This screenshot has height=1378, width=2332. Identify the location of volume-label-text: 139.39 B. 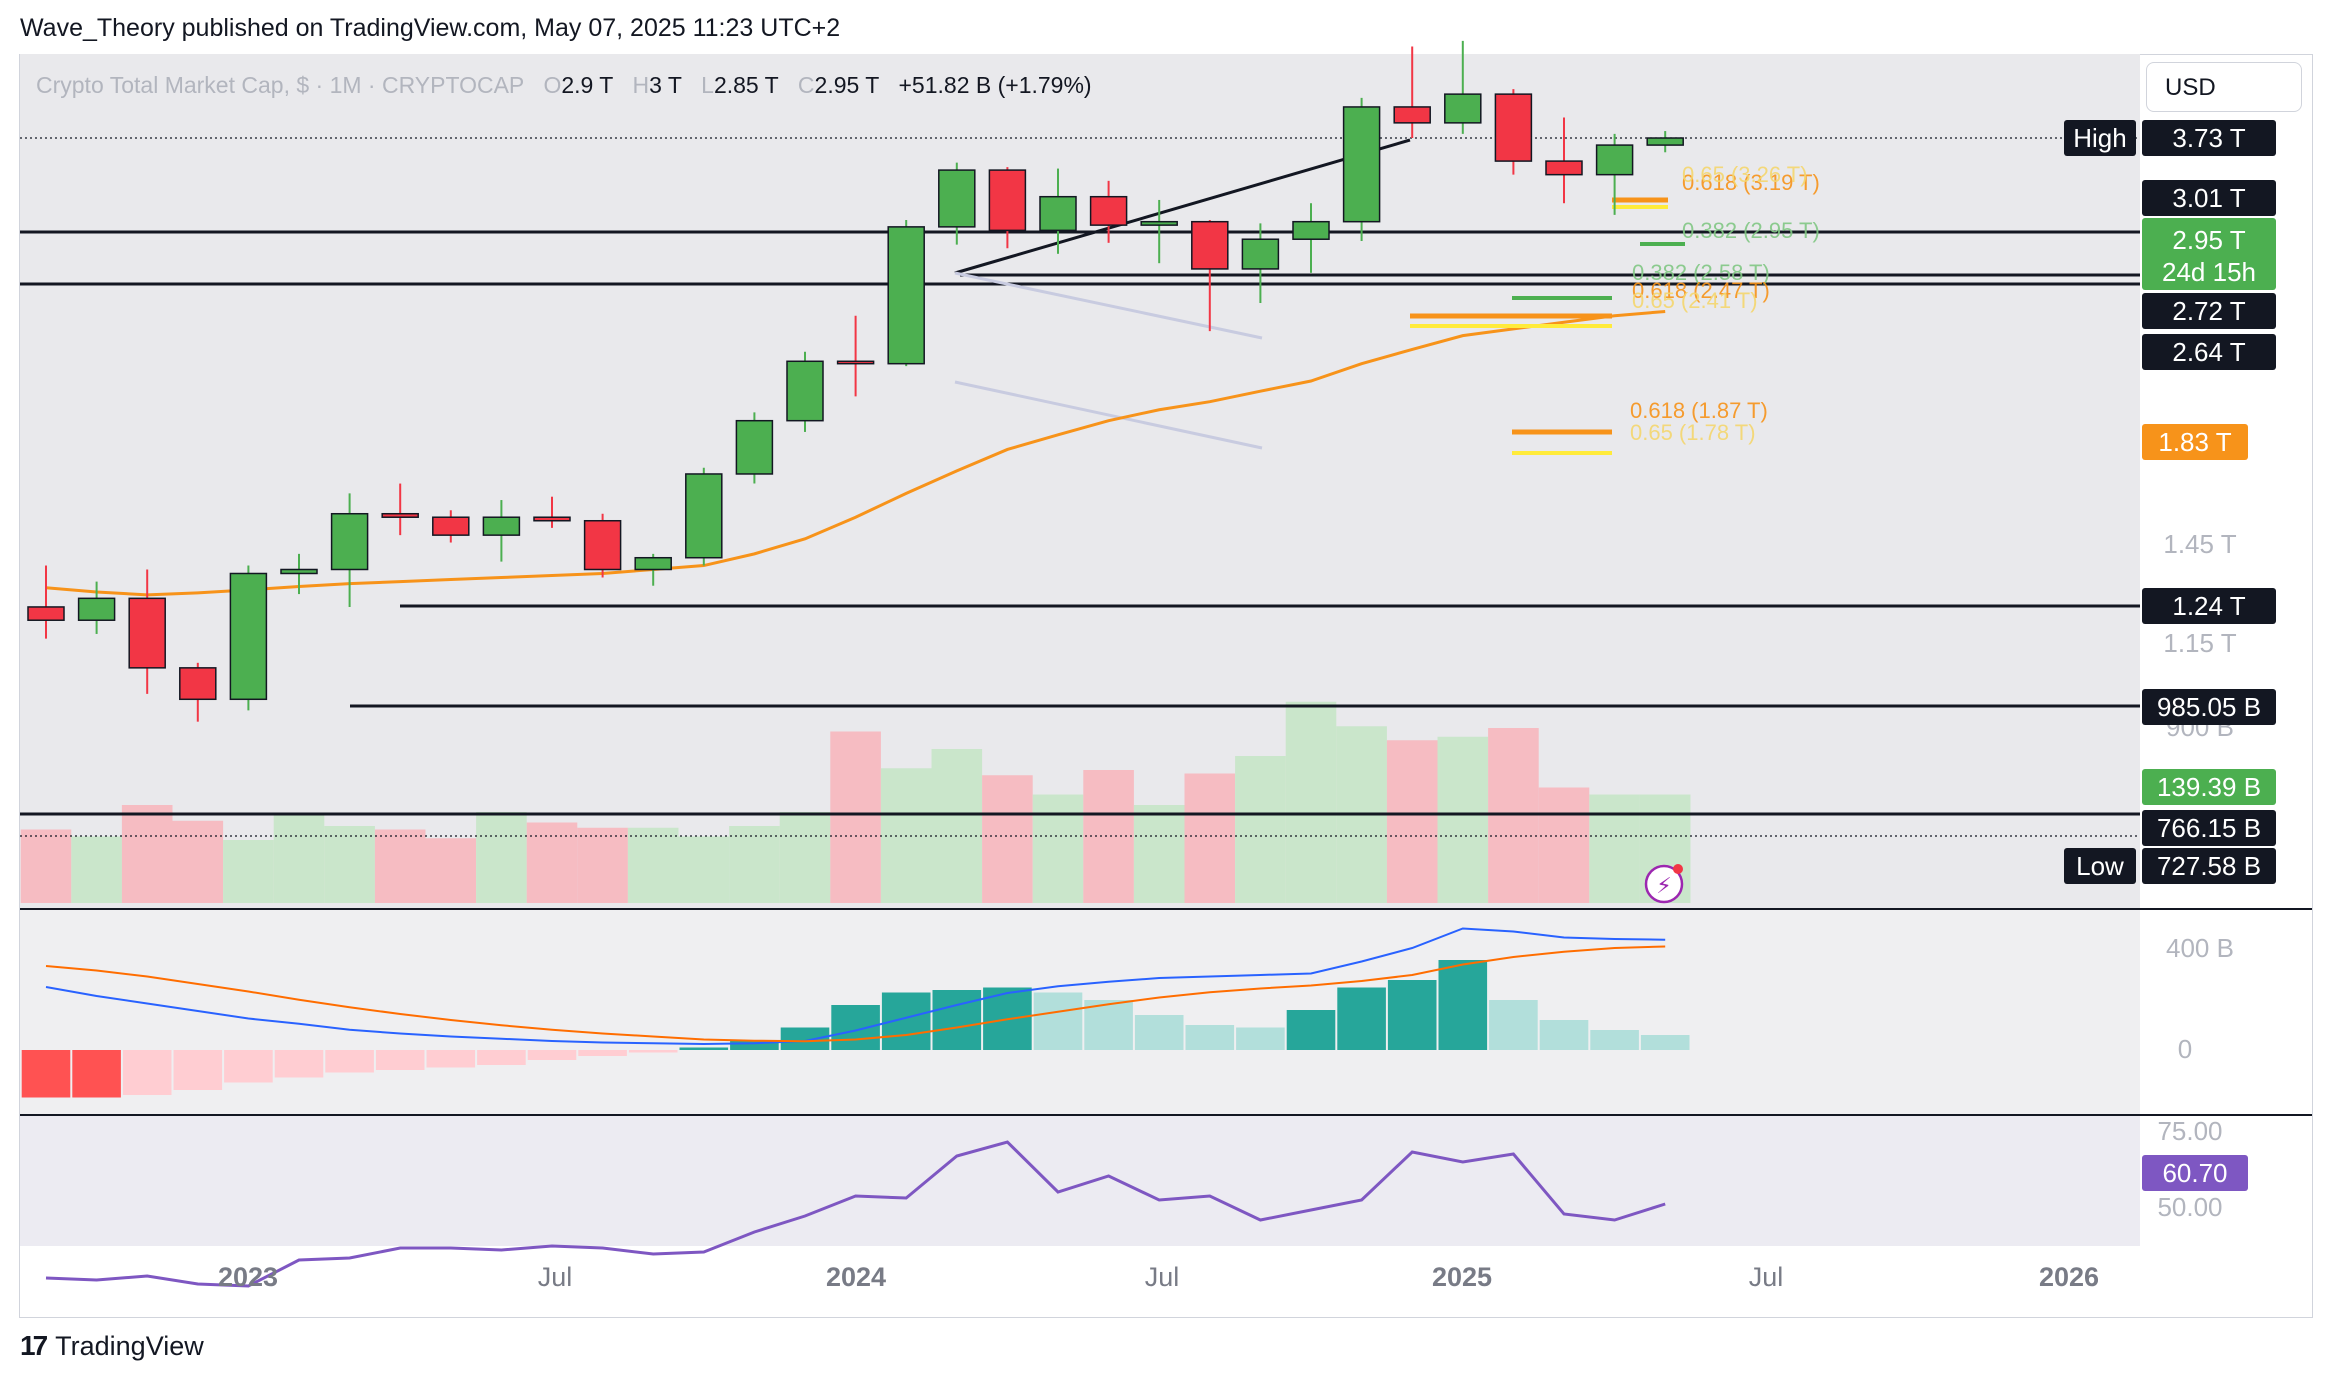
(2209, 787).